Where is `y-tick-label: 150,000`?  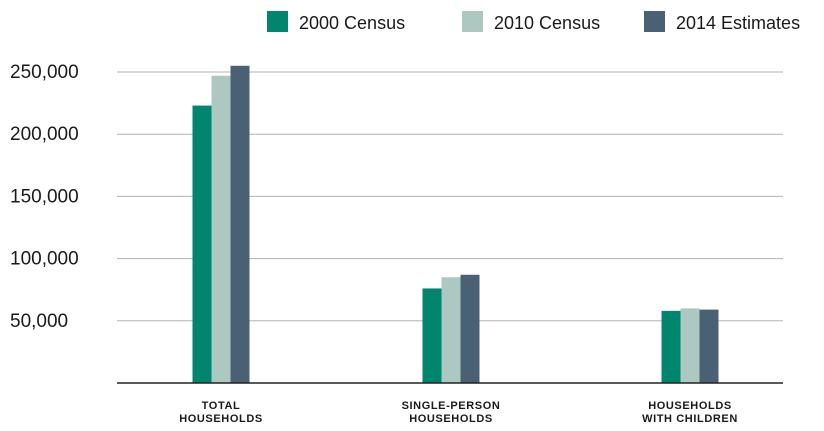
y-tick-label: 150,000 is located at coordinates (44, 196).